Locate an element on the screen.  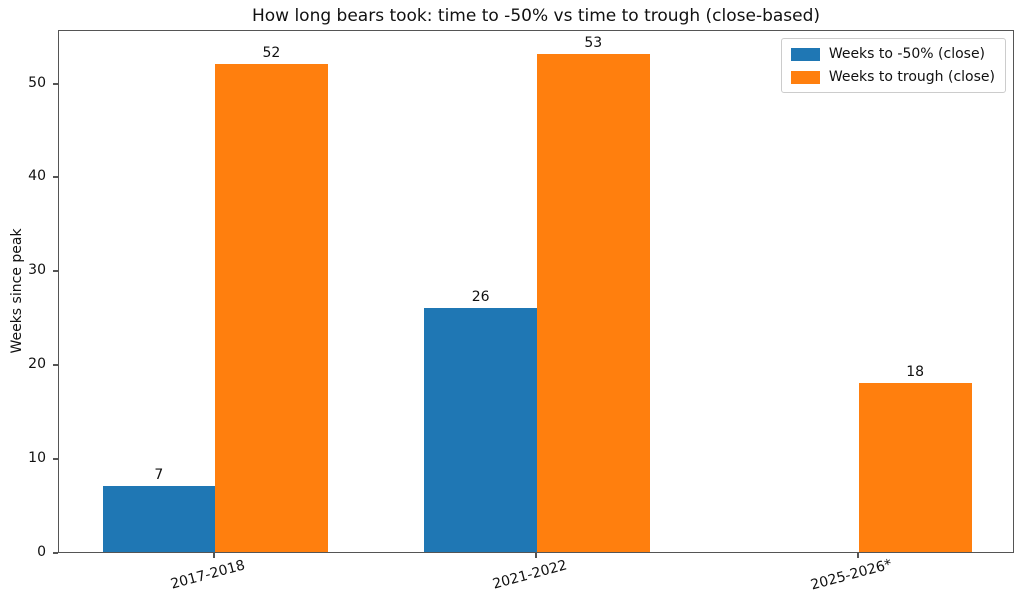
bar-2025-2026*-series1 is located at coordinates (915, 467).